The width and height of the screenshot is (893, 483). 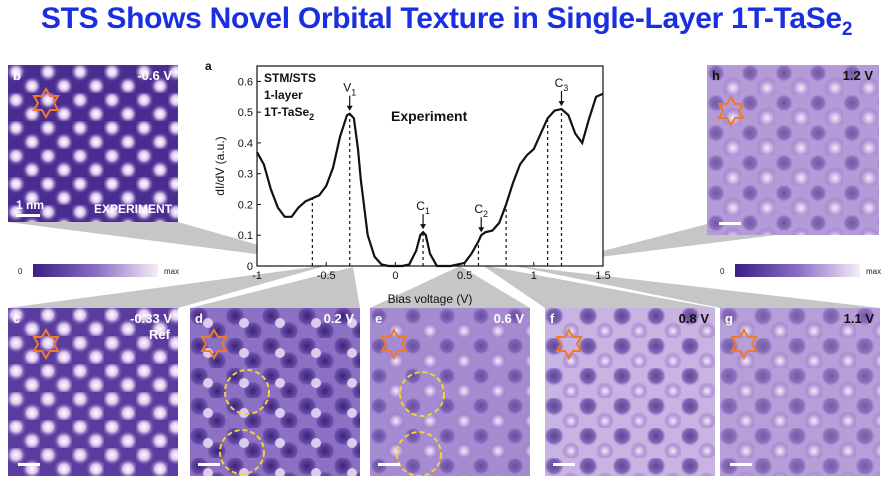 I want to click on fan-g, so click(x=695, y=286).